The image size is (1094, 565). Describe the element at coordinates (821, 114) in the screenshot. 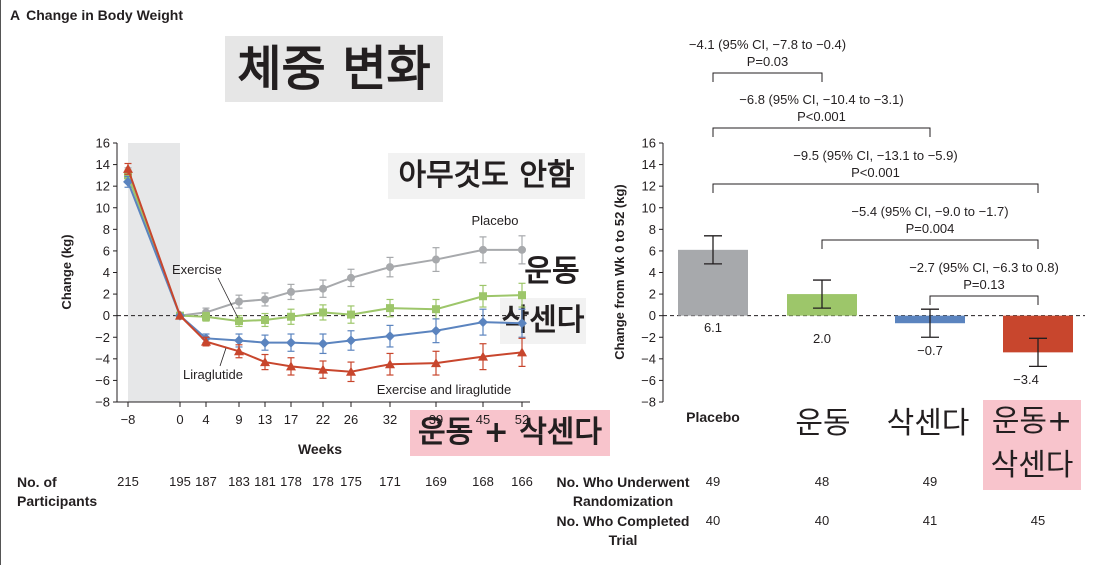

I see `comparison-bracket: −6.8 (95% CI, −10.4 to −3.1) P<0.001` at that location.